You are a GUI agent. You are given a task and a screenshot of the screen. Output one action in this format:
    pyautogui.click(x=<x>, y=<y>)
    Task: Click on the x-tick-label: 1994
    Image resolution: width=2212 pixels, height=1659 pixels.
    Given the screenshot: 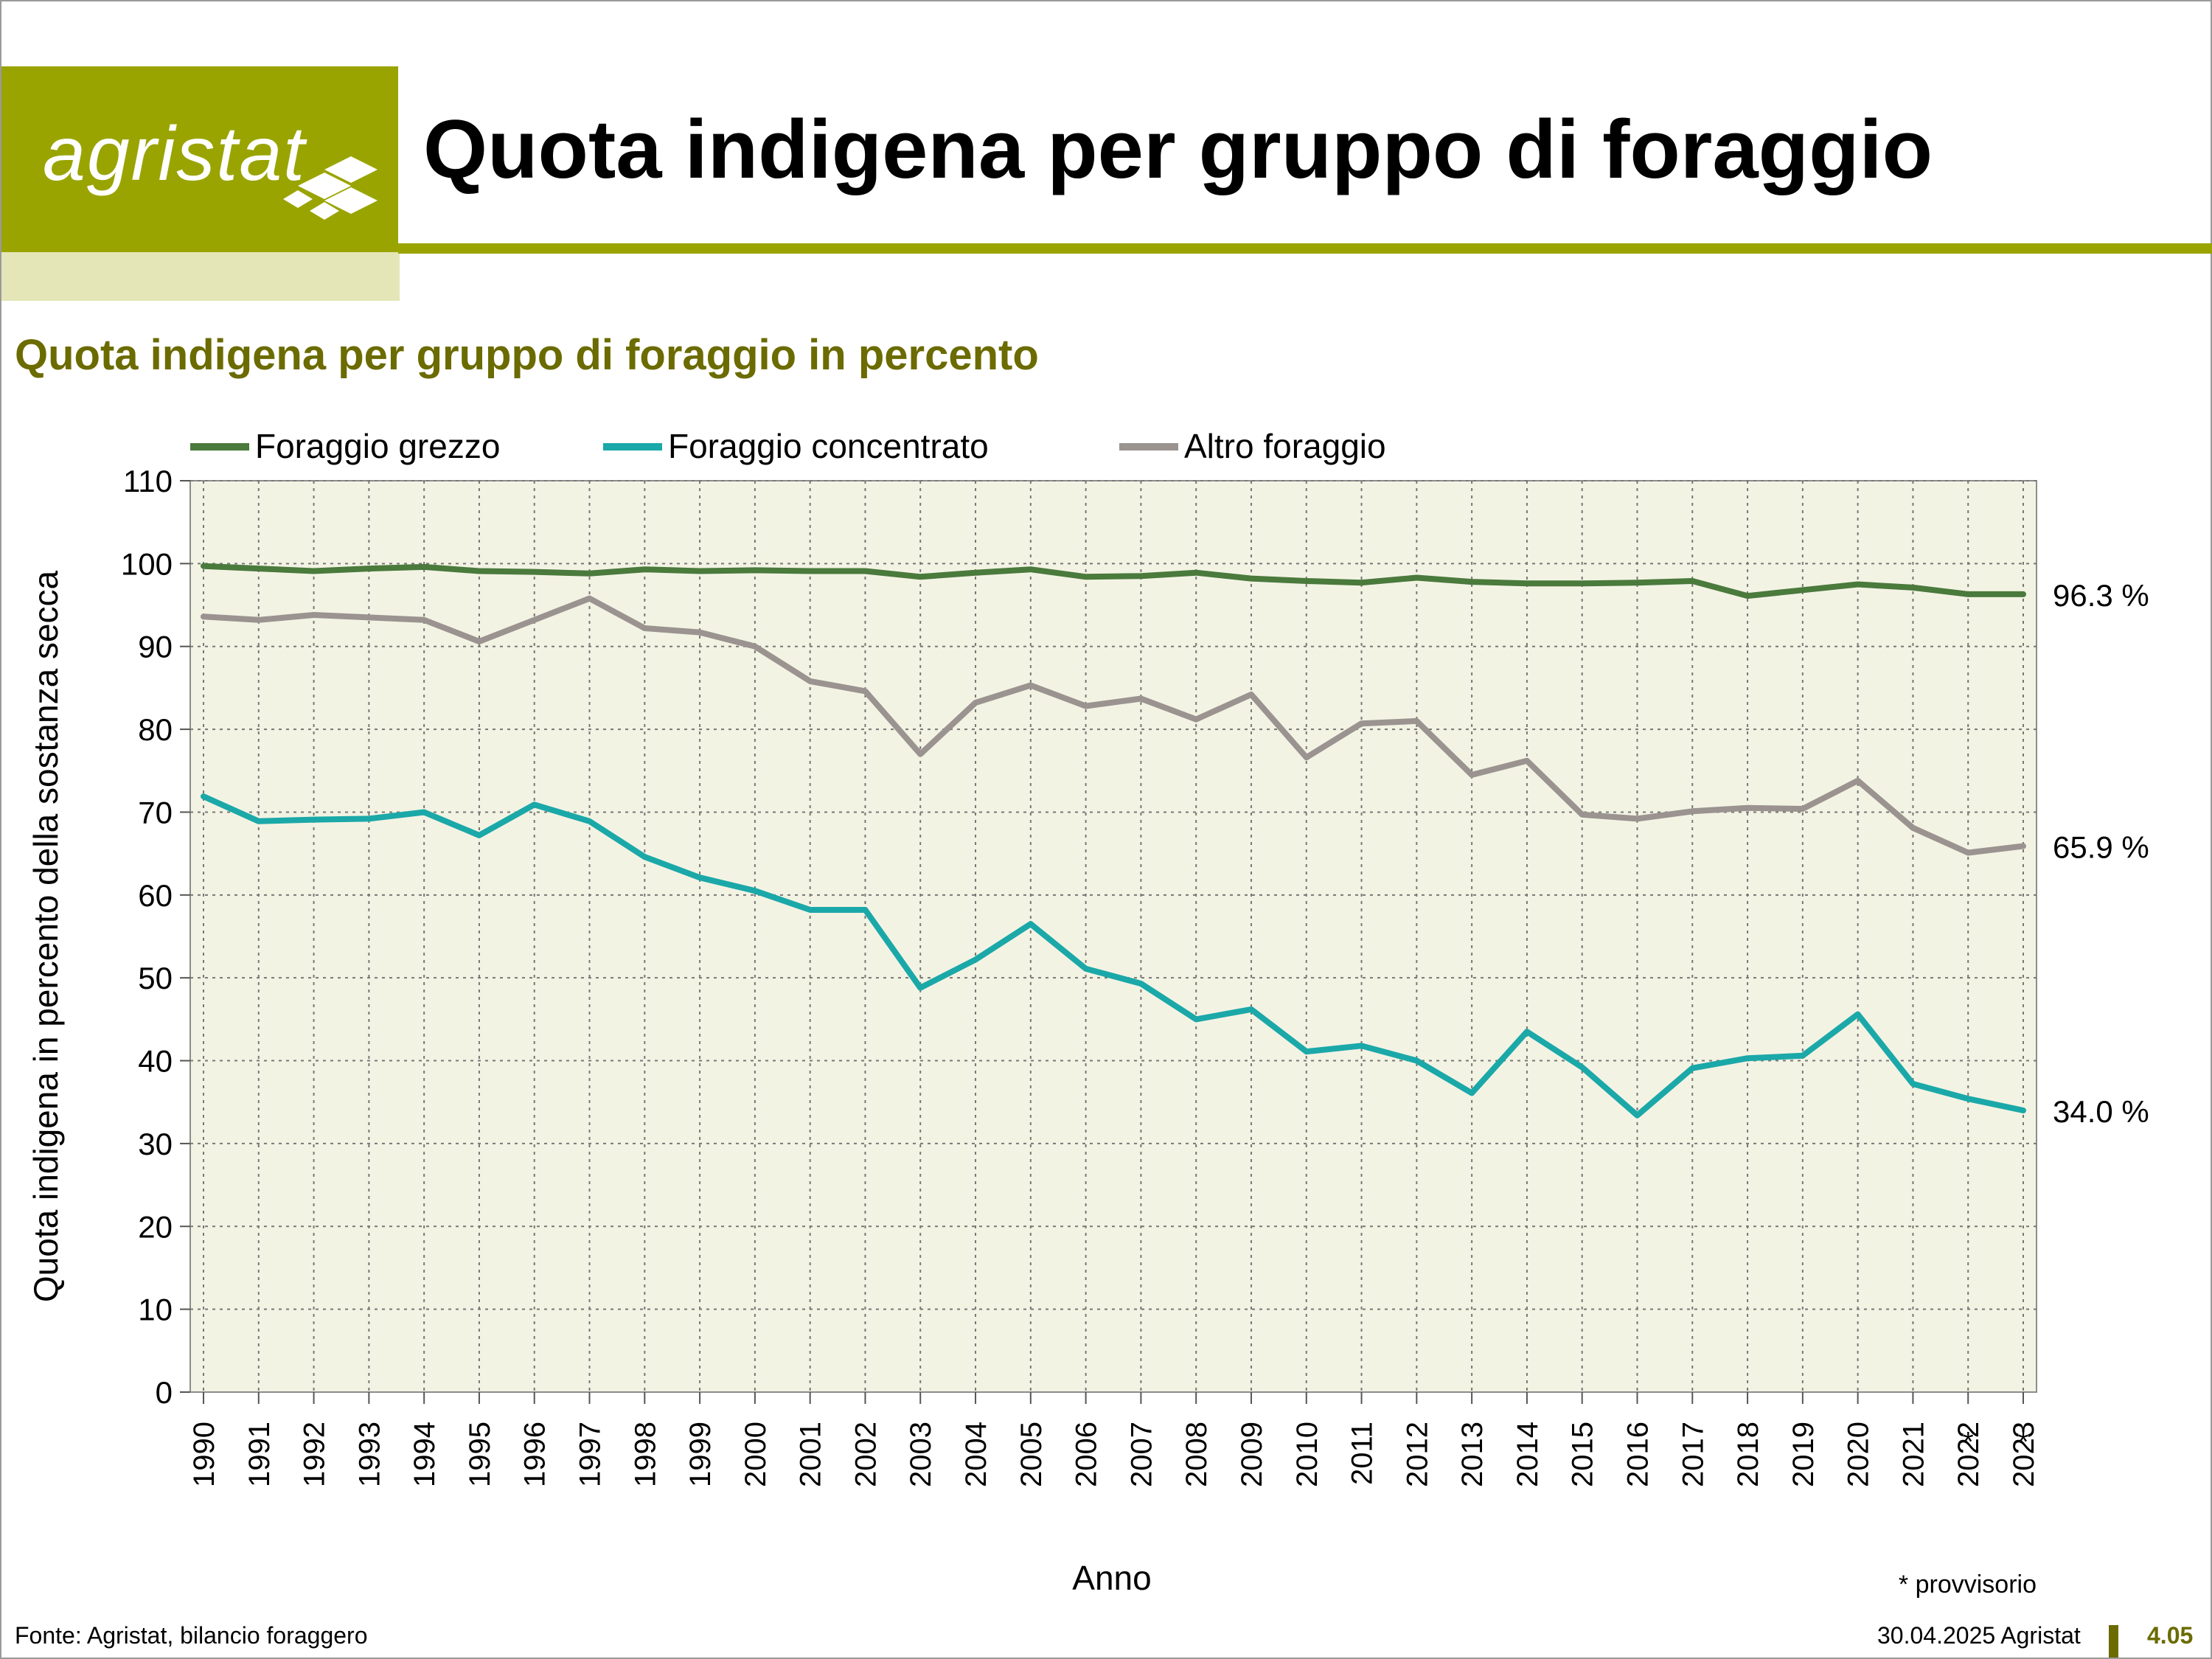 What is the action you would take?
    pyautogui.click(x=424, y=1454)
    